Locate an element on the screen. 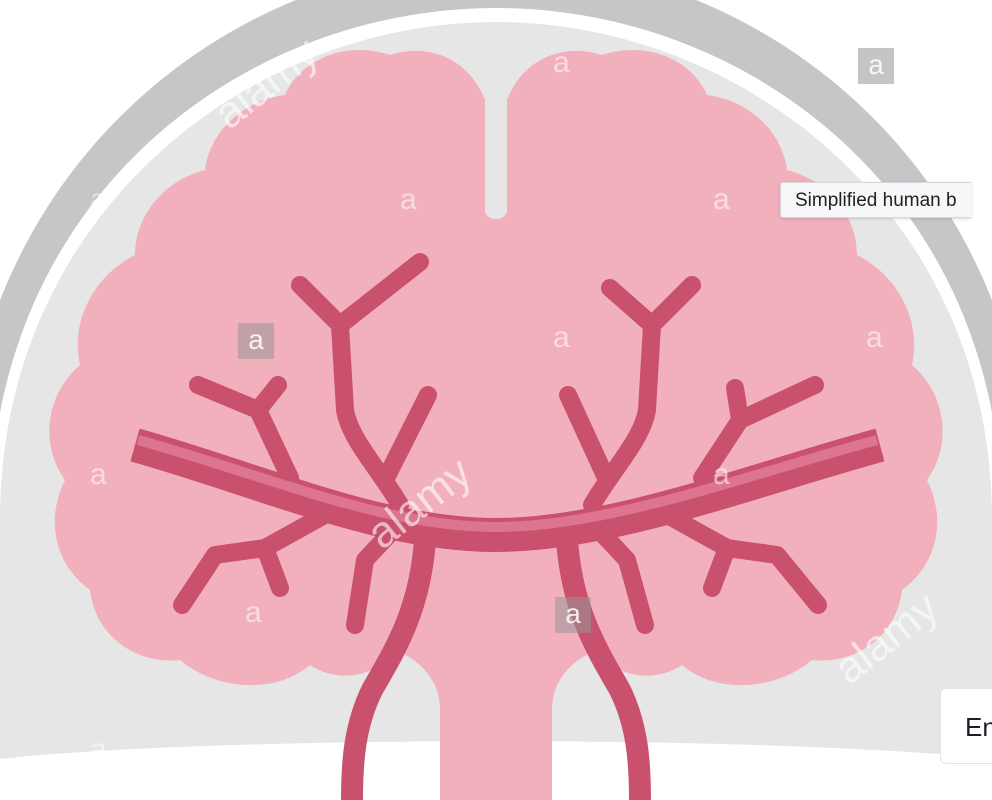  vessel-highlight is located at coordinates (507, 484).